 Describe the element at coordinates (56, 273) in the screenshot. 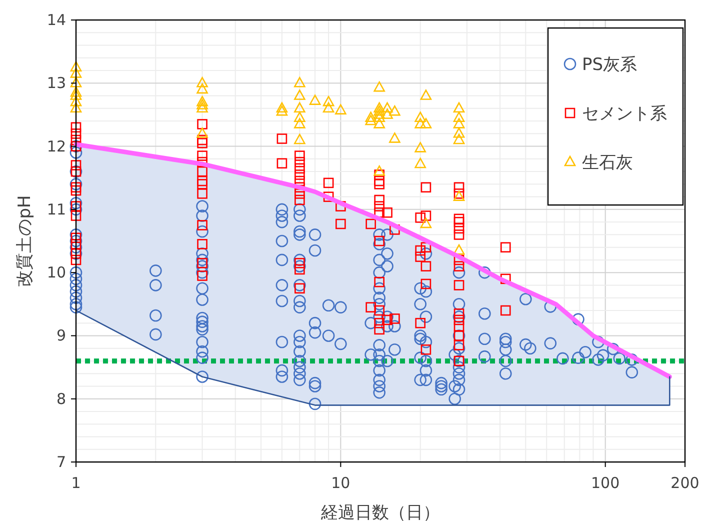

I see `y-tick-label: 10` at that location.